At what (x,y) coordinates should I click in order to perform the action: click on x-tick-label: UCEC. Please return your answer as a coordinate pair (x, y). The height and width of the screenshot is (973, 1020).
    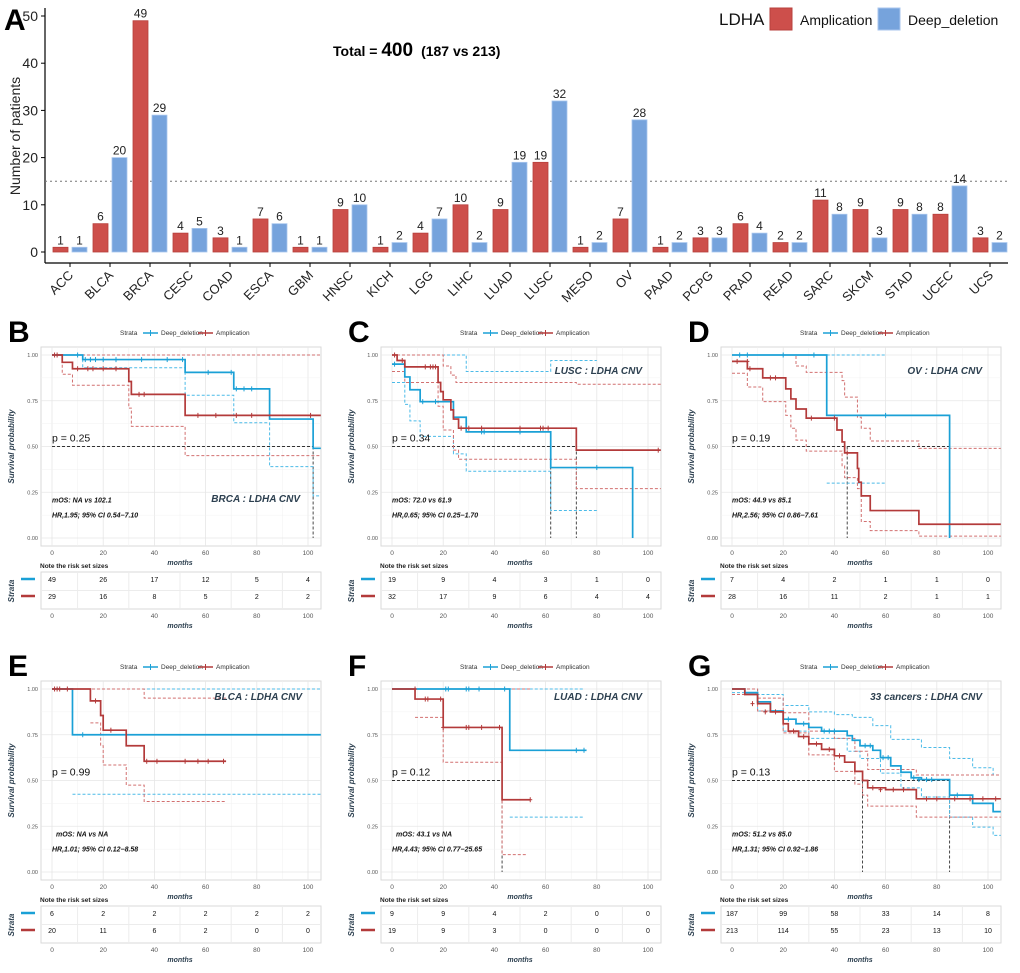
    Looking at the image, I should click on (937, 286).